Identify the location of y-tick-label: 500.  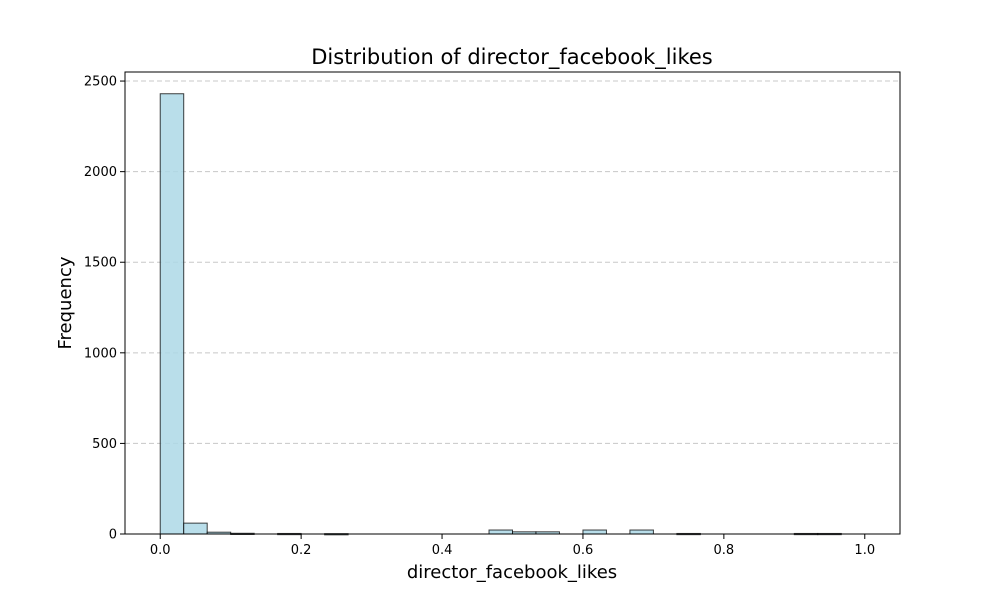
(104, 444).